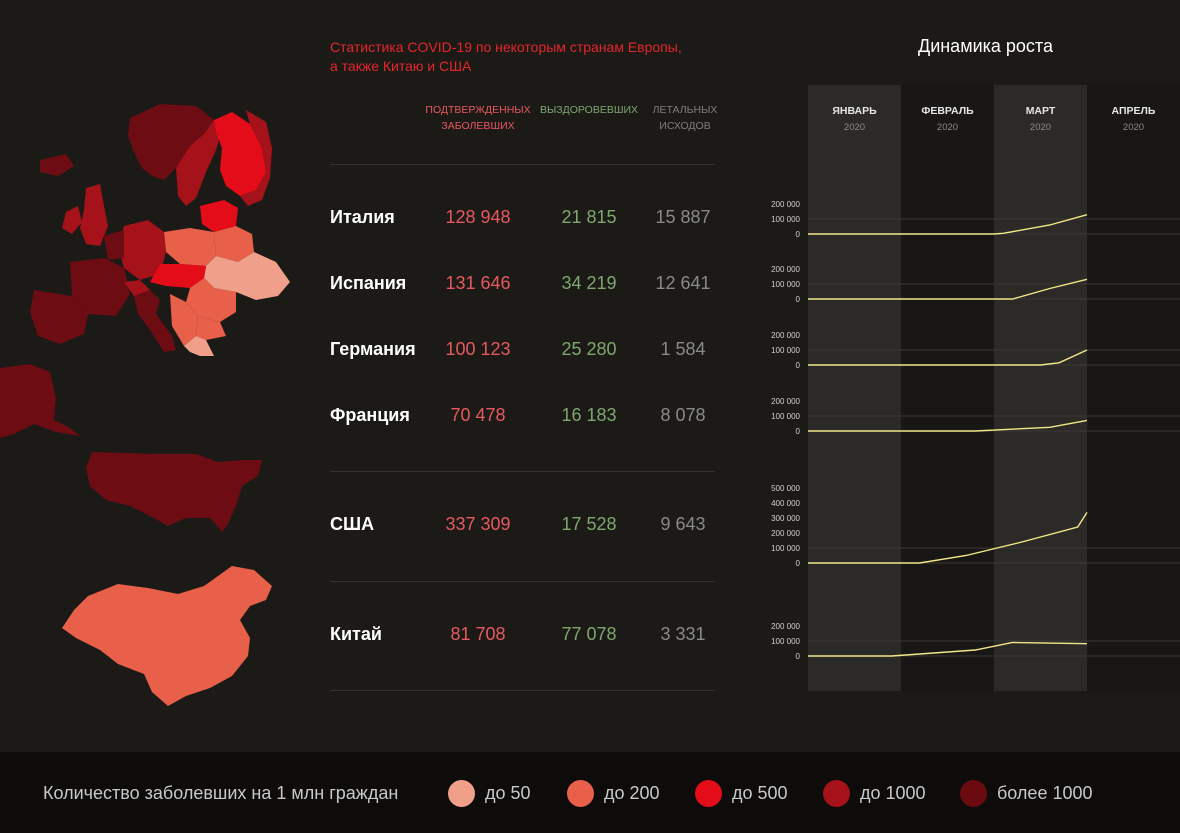 The height and width of the screenshot is (833, 1180). Describe the element at coordinates (256, 158) in the screenshot. I see `map-russia-west` at that location.